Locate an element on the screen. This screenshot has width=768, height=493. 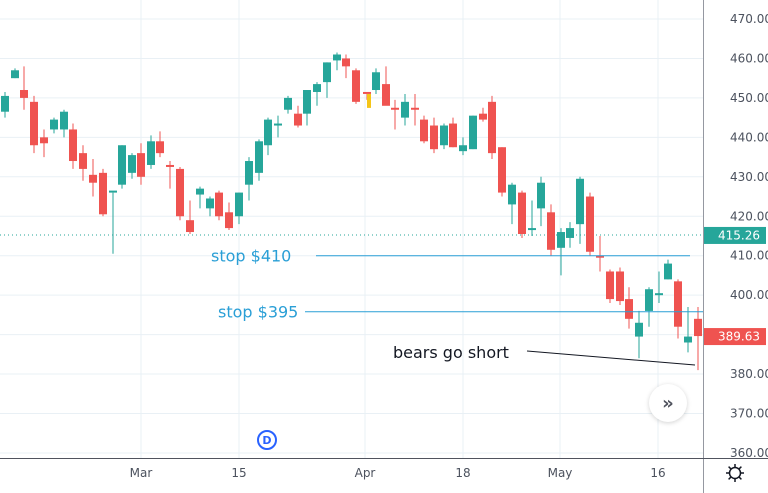
price-tick-label: 440.00 is located at coordinates (749, 137).